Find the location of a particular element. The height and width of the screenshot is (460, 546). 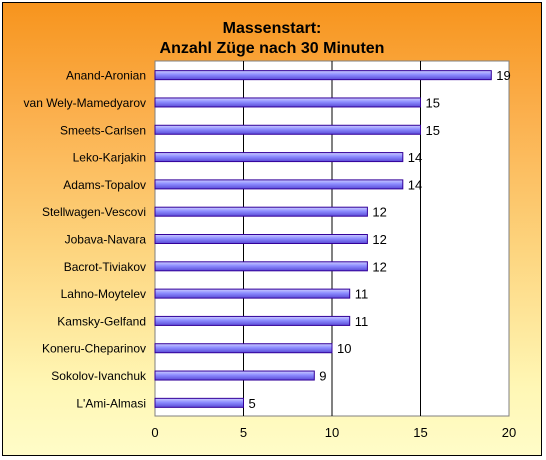

data-label-11: 9 is located at coordinates (322, 376).